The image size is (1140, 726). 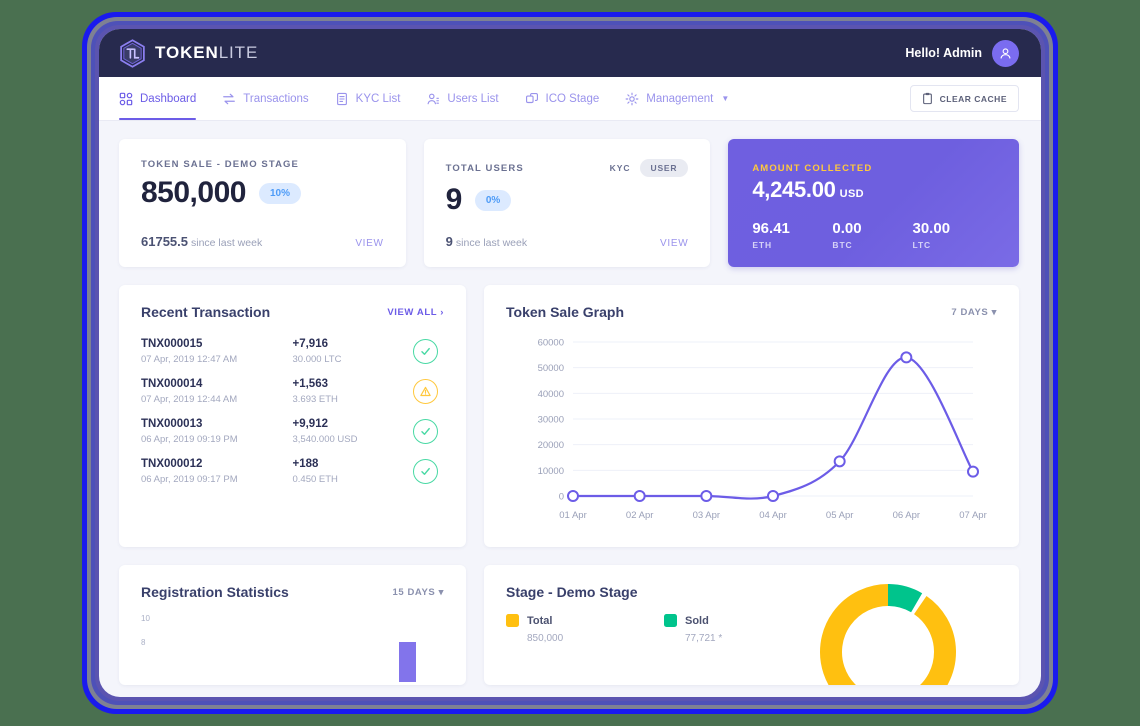 I want to click on x-axis-tick-label: 01 Apr, so click(x=572, y=515).